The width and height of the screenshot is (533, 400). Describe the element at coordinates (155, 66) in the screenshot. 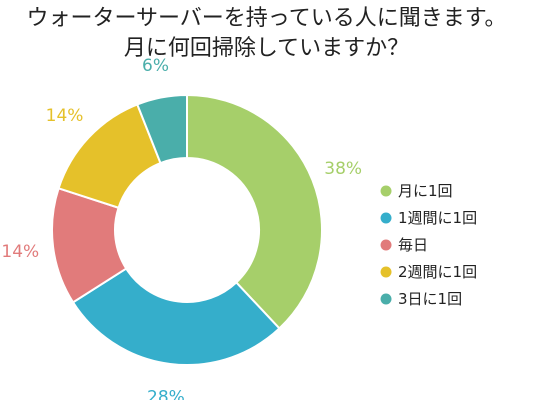

I see `slice-percent-label-5: 6%` at that location.